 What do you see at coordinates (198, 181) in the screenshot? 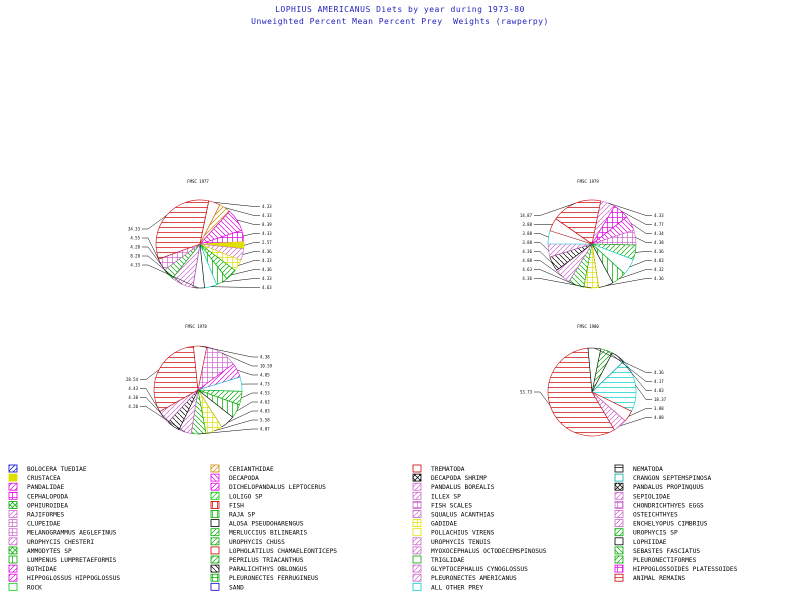
I see `pie-title: FMSC 1977` at bounding box center [198, 181].